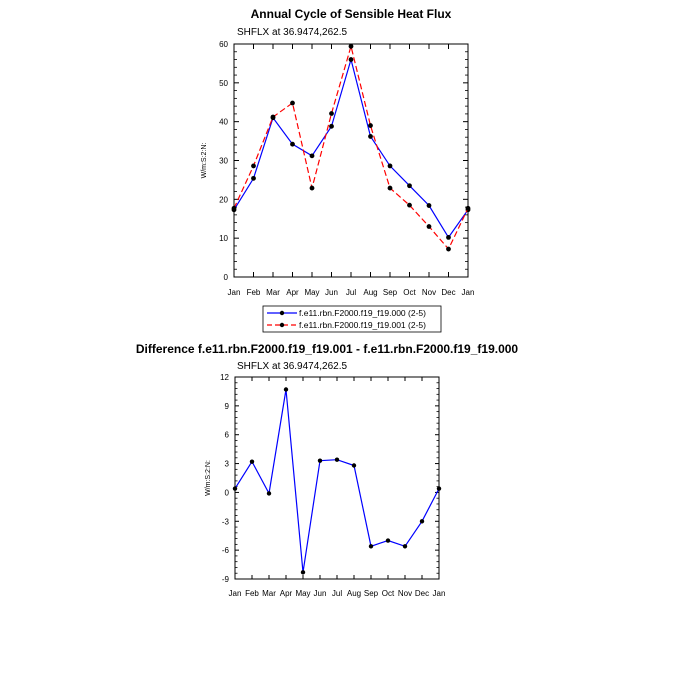  Describe the element at coordinates (409, 292) in the screenshot. I see `chart1-xtick-label: Oct` at that location.